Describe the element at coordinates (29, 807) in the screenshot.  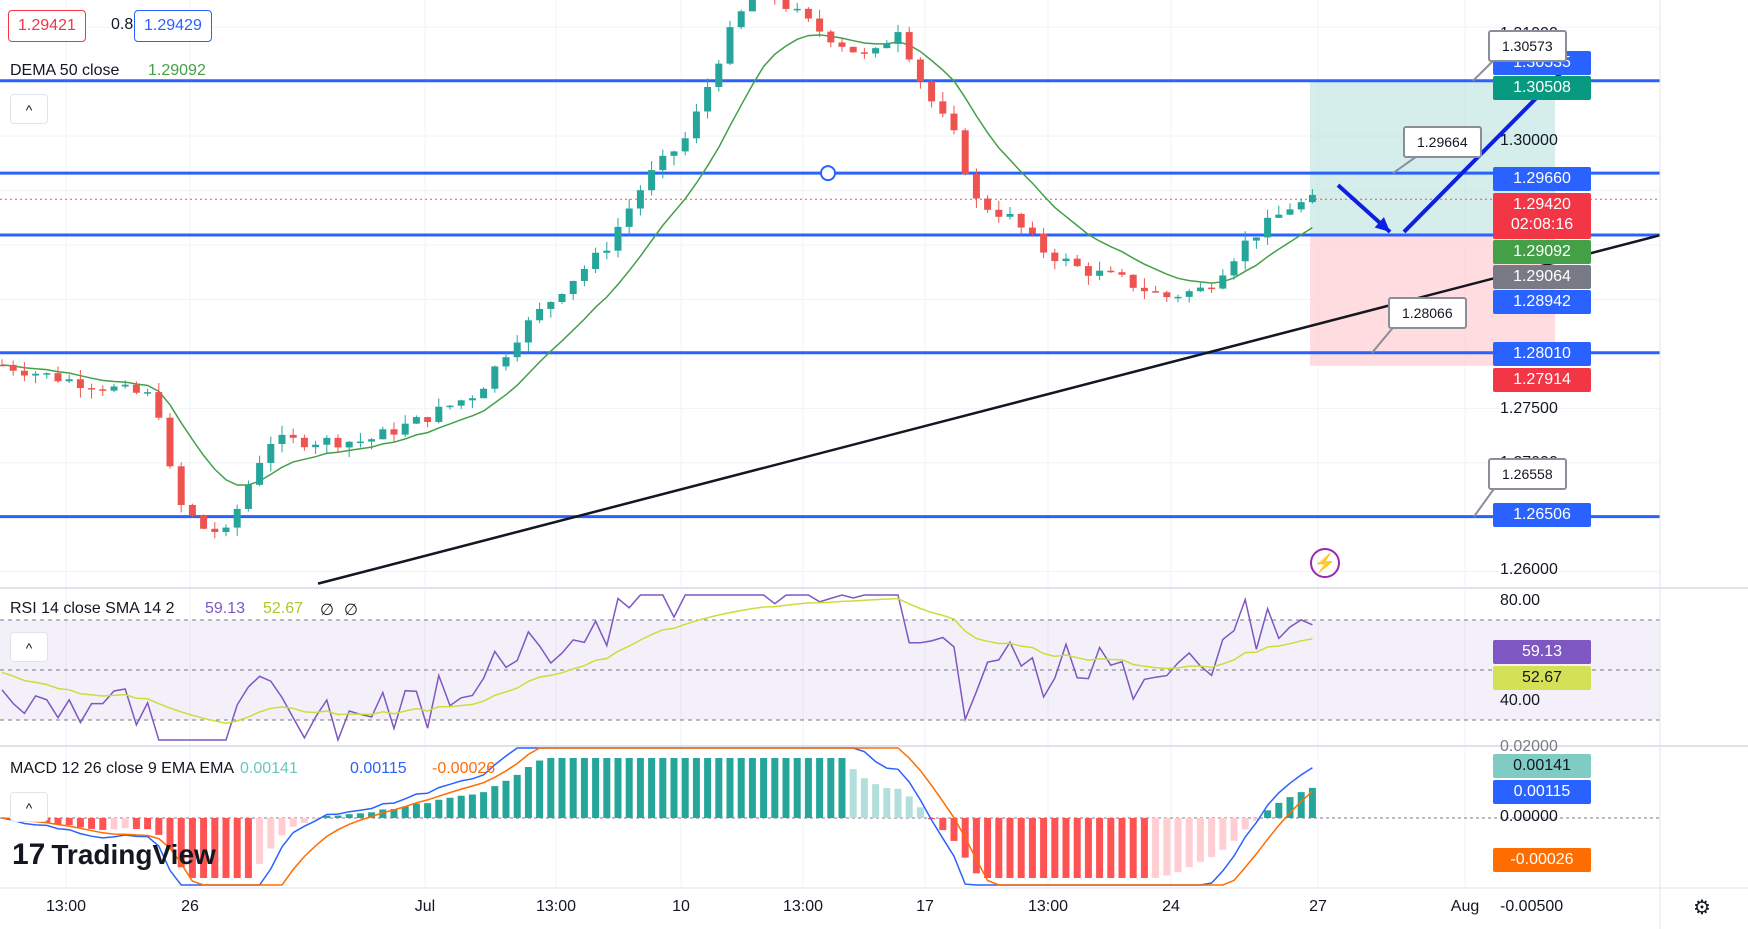
I see `collapse-macd-button: ^` at that location.